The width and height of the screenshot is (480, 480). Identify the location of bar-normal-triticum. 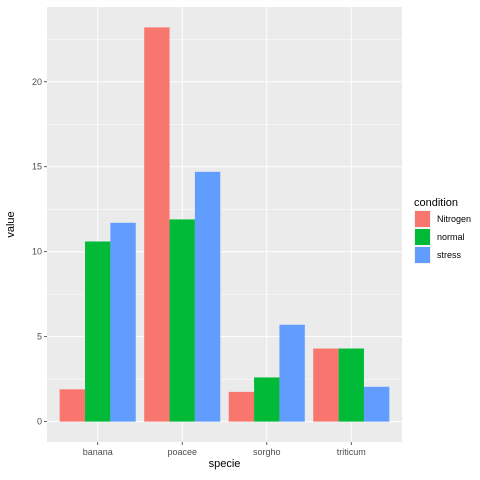
(351, 385).